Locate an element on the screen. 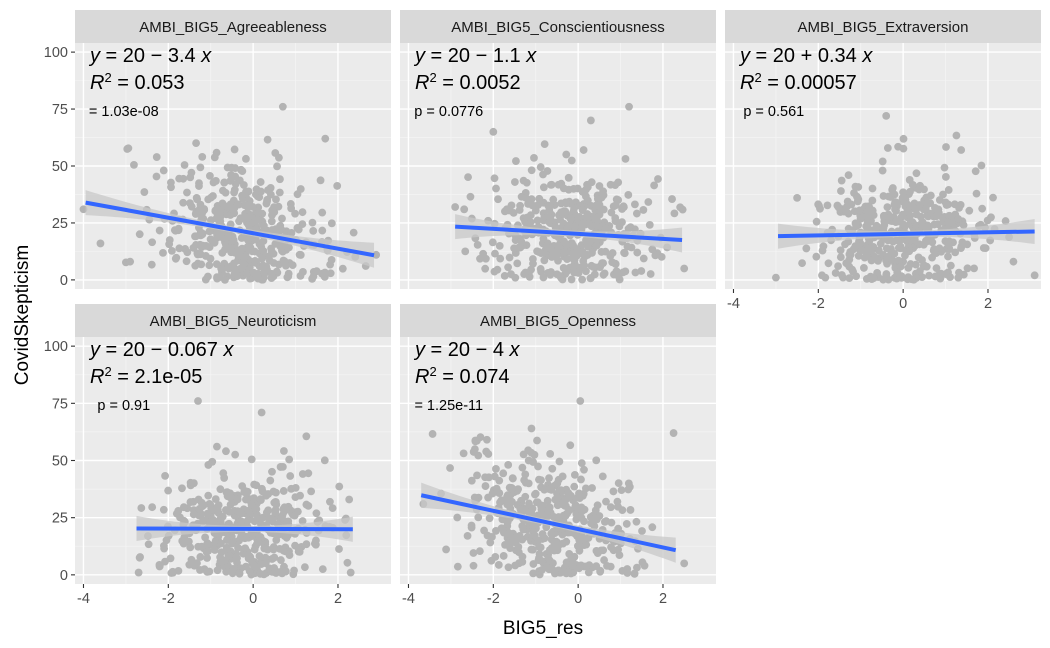 This screenshot has height=648, width=1050. points-group is located at coordinates (905, 197).